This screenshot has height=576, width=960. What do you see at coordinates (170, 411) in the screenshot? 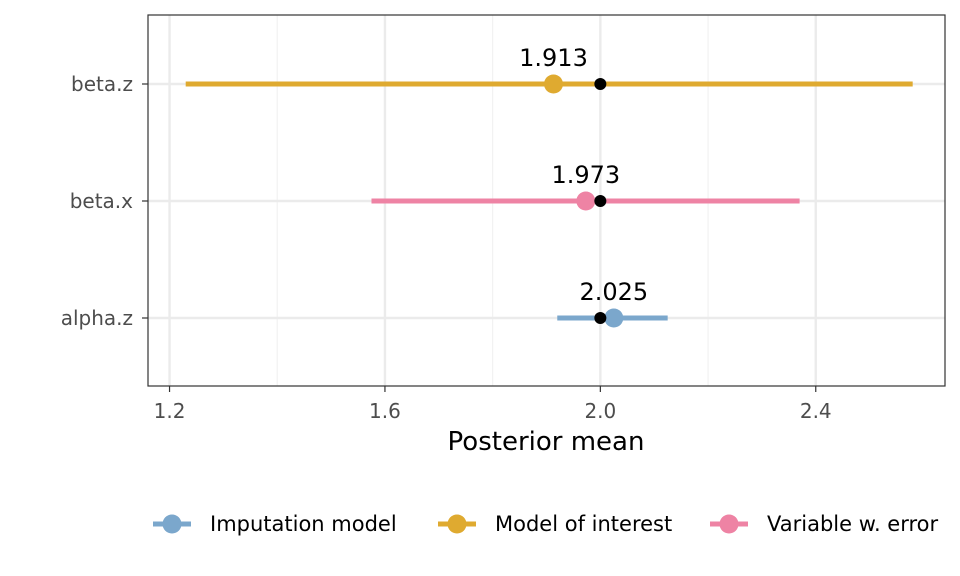
I see `x-tick-label: 1.2` at bounding box center [170, 411].